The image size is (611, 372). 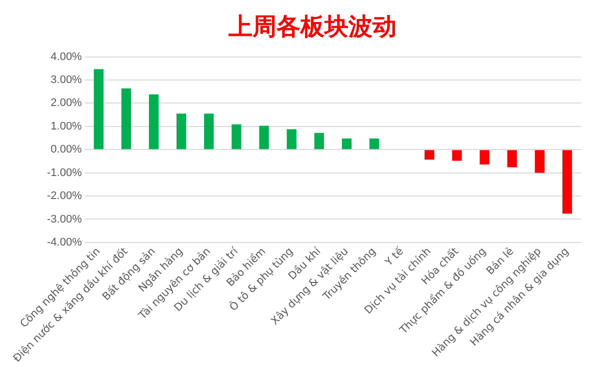 What do you see at coordinates (394, 257) in the screenshot?
I see `x-tick-label: Y tế` at bounding box center [394, 257].